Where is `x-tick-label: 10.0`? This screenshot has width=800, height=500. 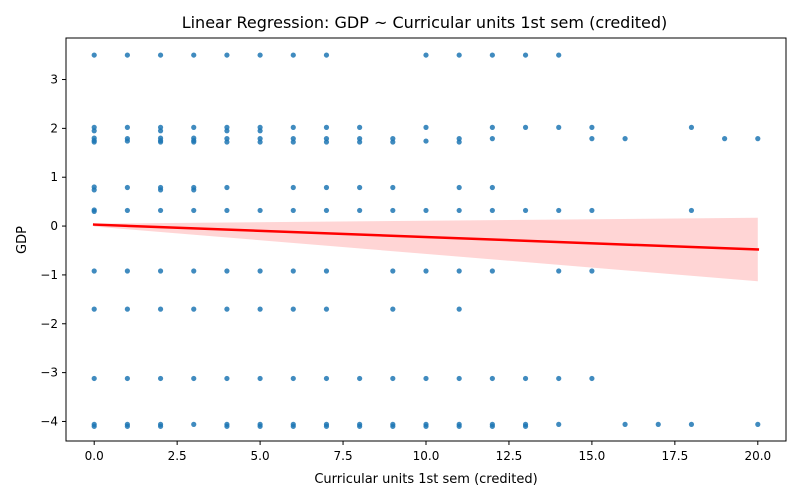 x-tick-label: 10.0 is located at coordinates (426, 456).